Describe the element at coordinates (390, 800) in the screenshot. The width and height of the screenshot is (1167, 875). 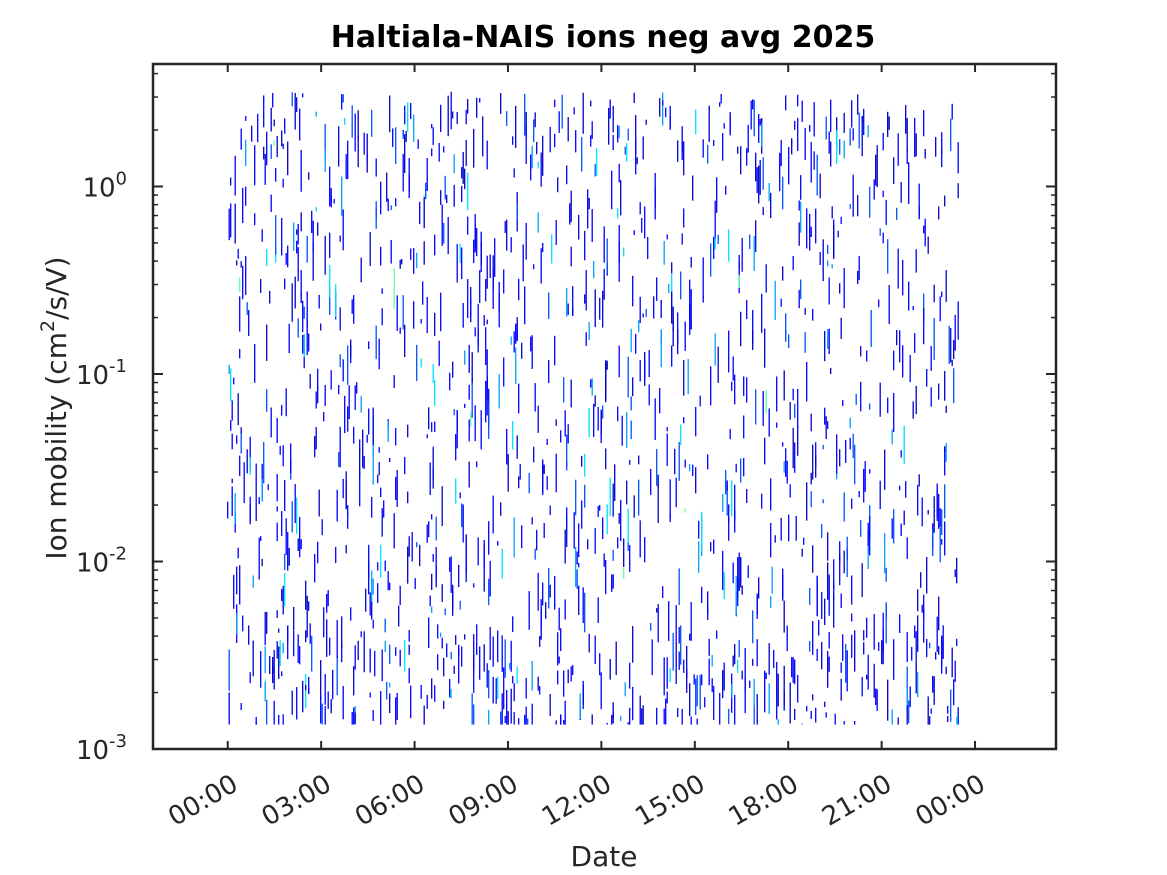
I see `x-tick-label-2: 06:00` at that location.